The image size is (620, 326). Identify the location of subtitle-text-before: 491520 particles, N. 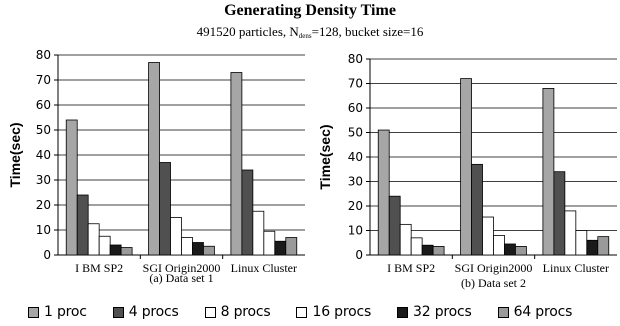
(247, 31).